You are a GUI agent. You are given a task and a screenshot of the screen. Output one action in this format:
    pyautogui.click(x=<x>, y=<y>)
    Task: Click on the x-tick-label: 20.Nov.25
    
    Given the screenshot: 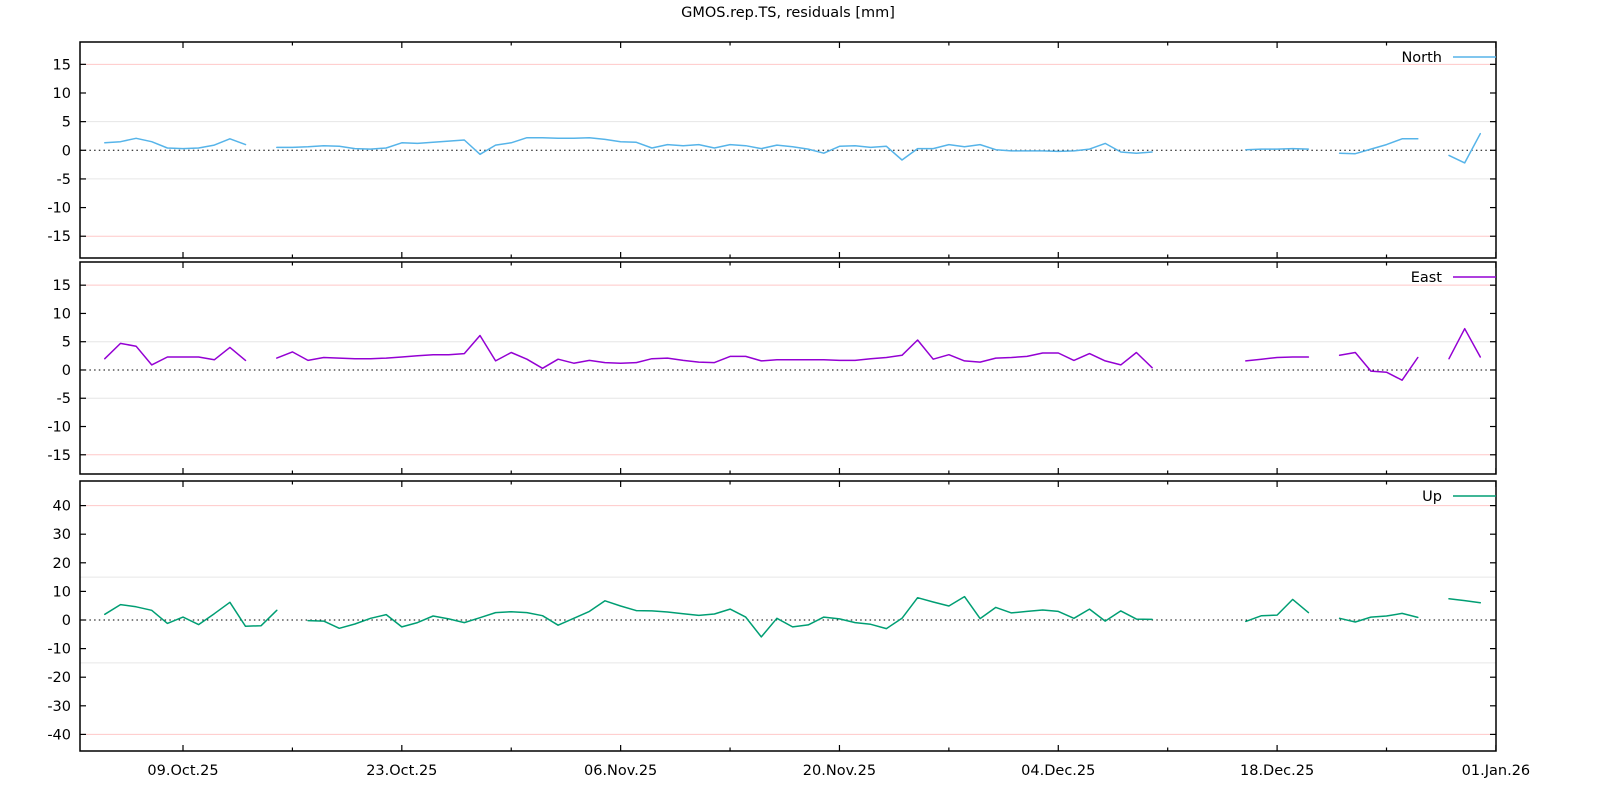 What is the action you would take?
    pyautogui.click(x=839, y=771)
    